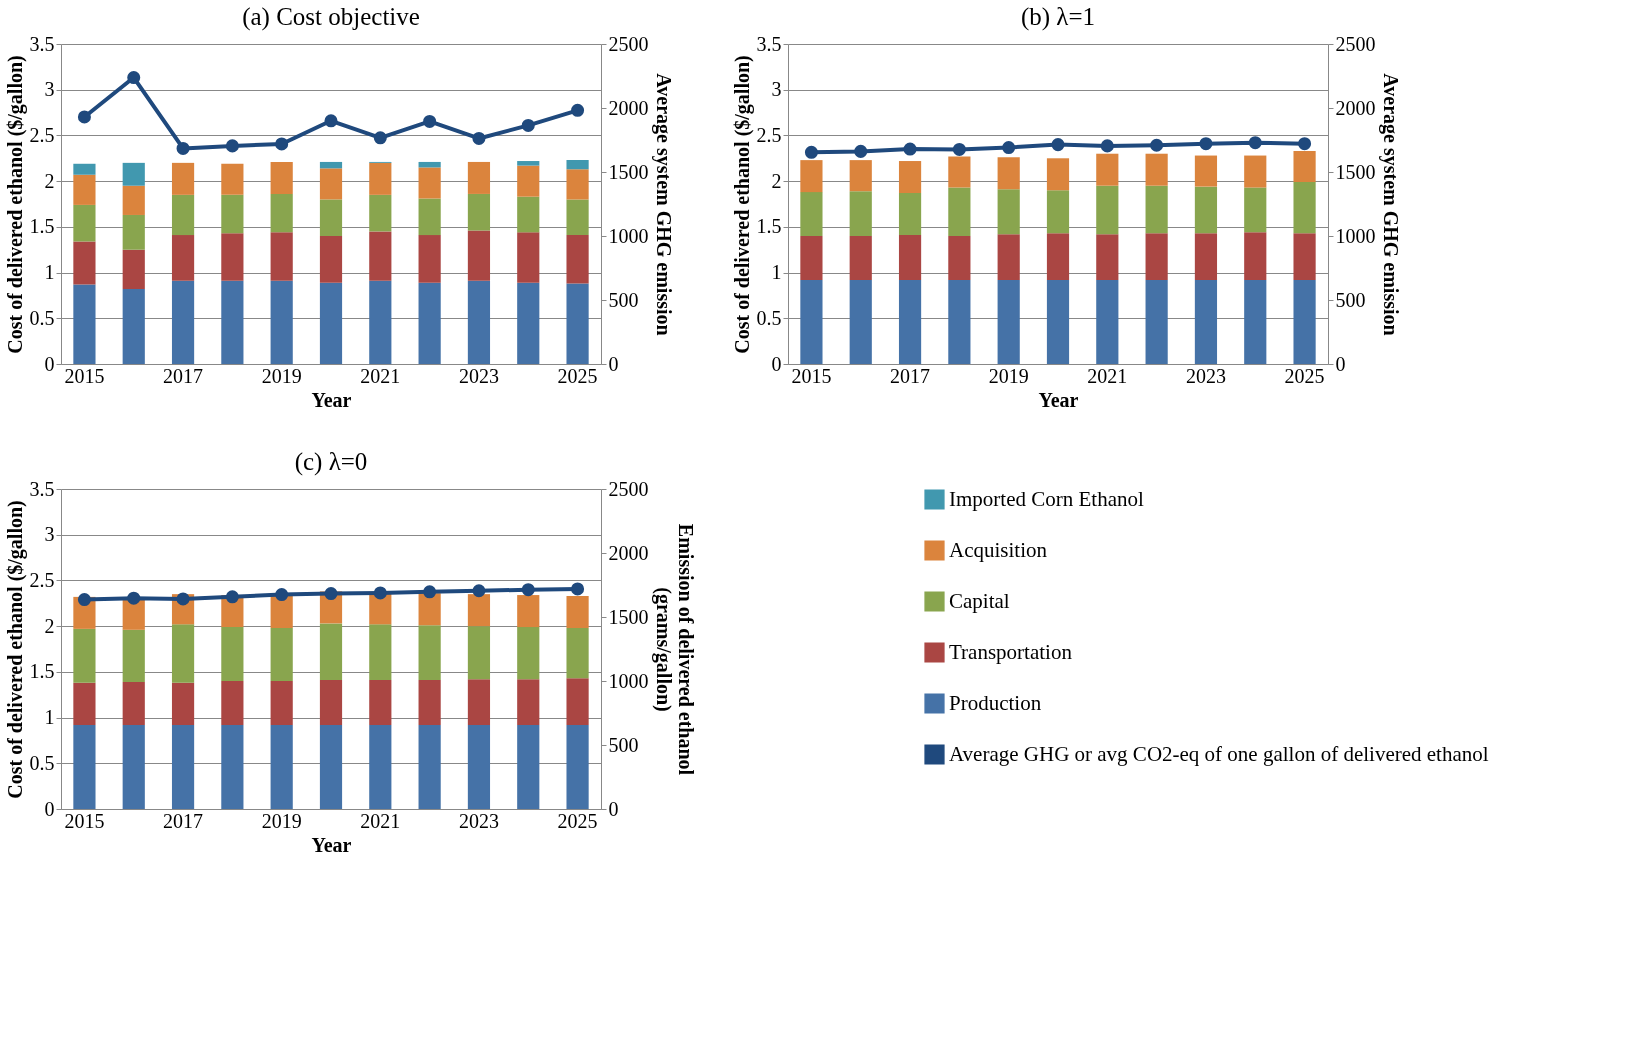  What do you see at coordinates (42, 488) in the screenshot?
I see `y-tick-label: 3.5` at bounding box center [42, 488].